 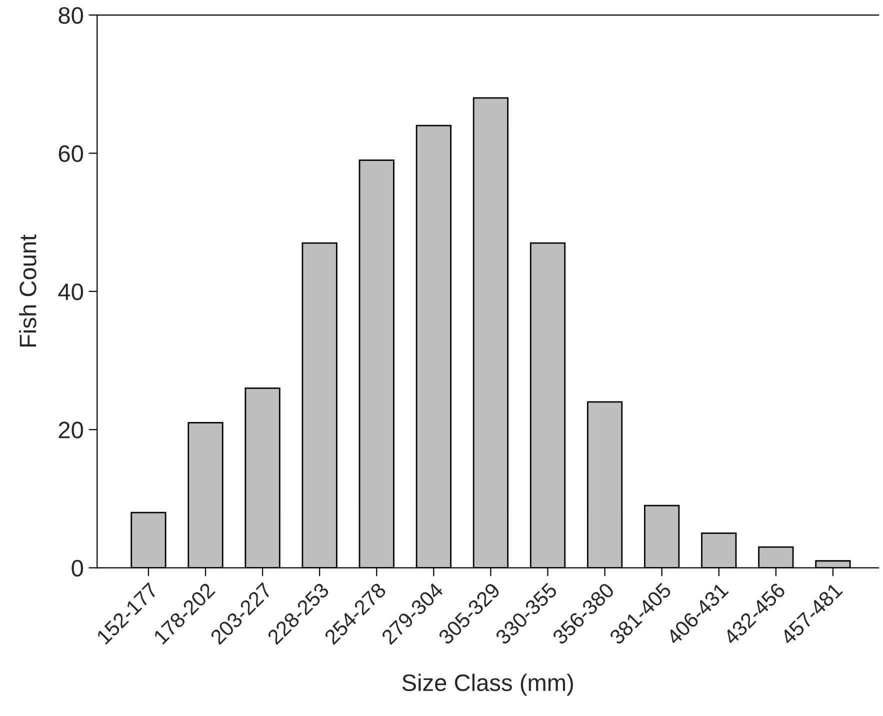 I want to click on y-tick-label: 40, so click(x=71, y=291).